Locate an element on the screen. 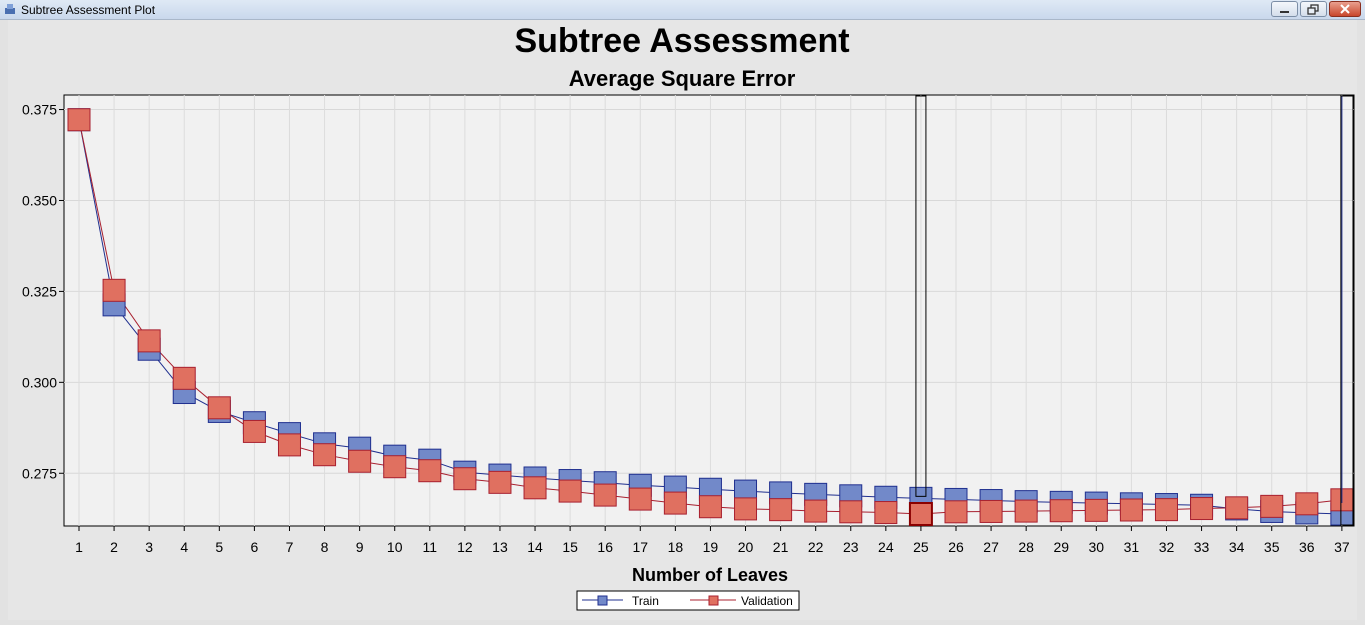 This screenshot has height=625, width=1365. x-tick-label: 3 is located at coordinates (149, 547).